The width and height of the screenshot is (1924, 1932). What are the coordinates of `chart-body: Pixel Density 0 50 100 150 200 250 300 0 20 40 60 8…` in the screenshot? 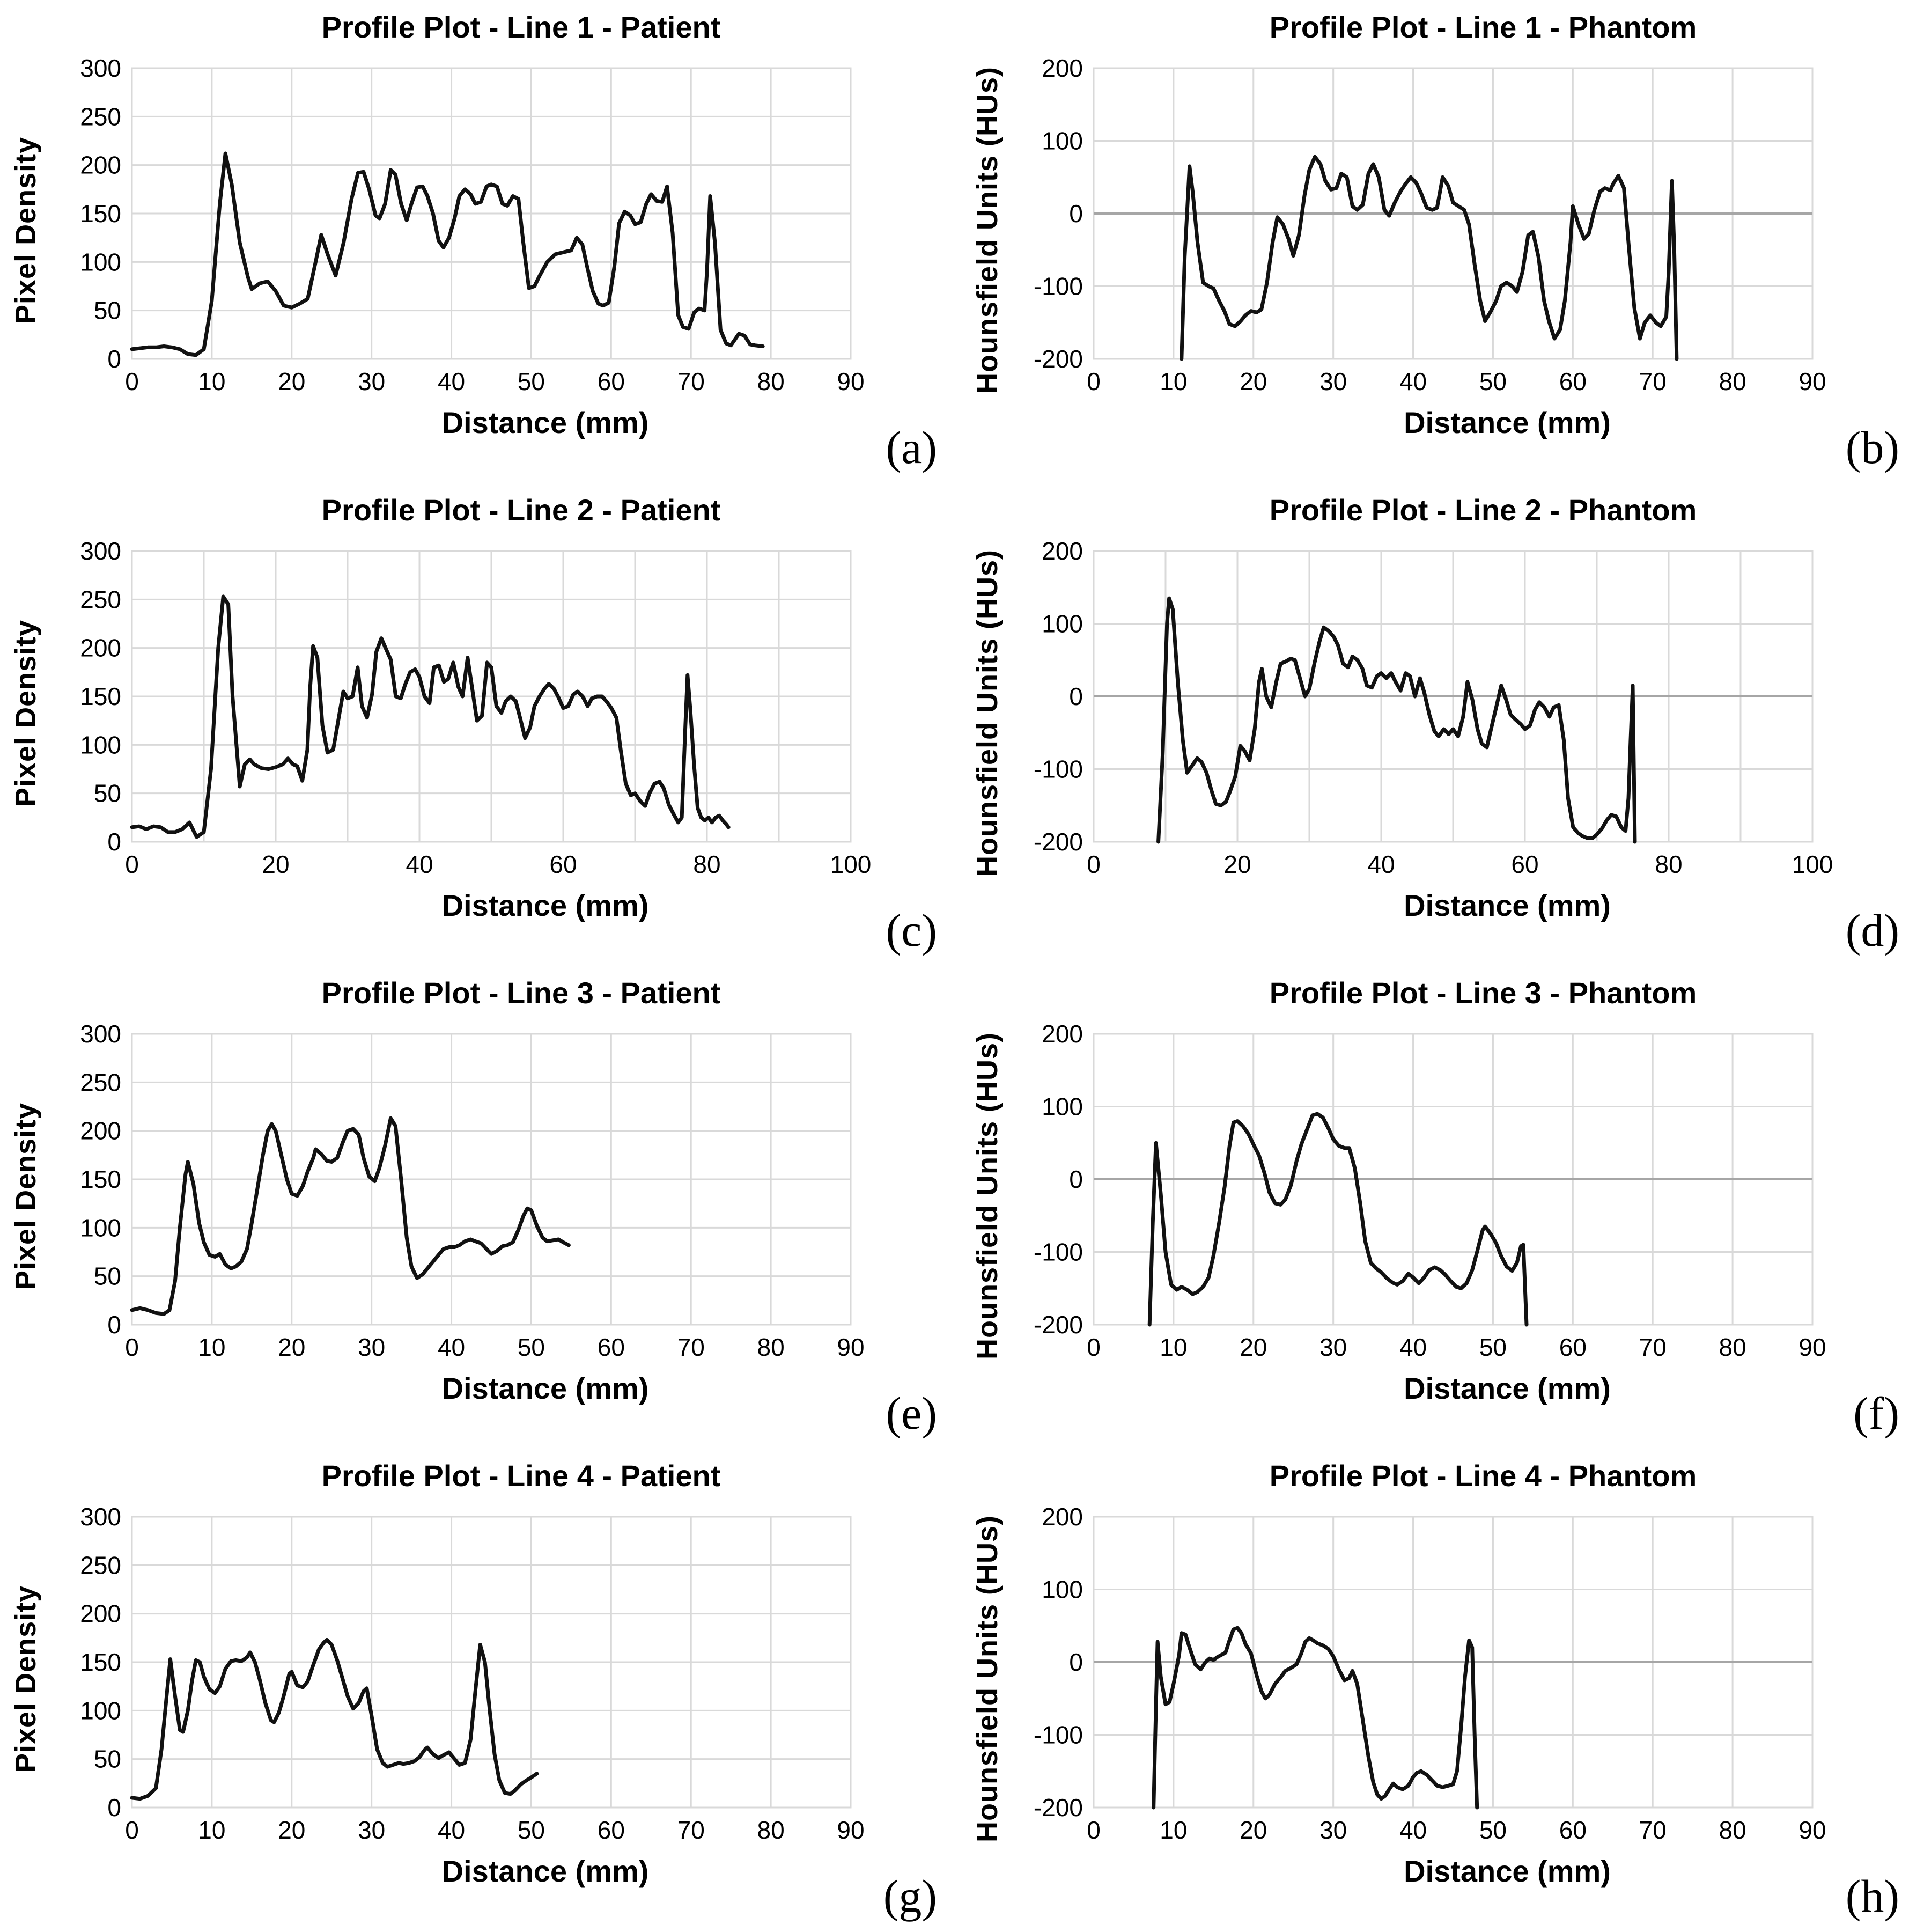 It's located at (481, 713).